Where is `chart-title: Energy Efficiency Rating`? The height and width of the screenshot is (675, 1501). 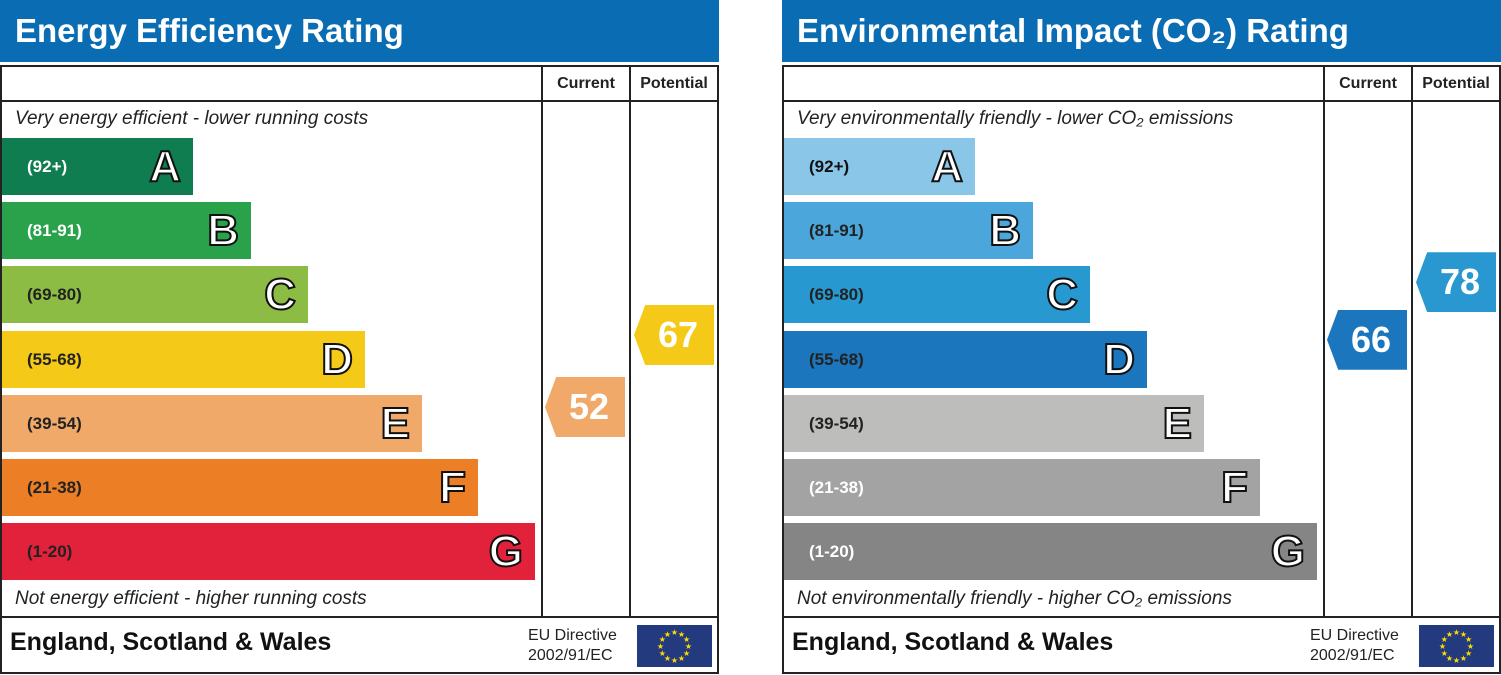
chart-title: Energy Efficiency Rating is located at coordinates (359, 31).